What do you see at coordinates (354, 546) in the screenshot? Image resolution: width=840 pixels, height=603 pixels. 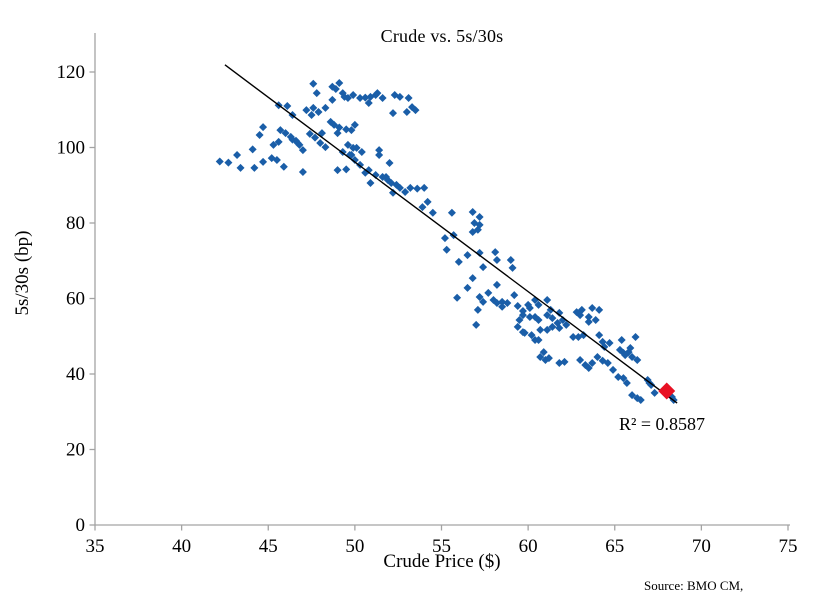 I see `x-tick-label: 50` at bounding box center [354, 546].